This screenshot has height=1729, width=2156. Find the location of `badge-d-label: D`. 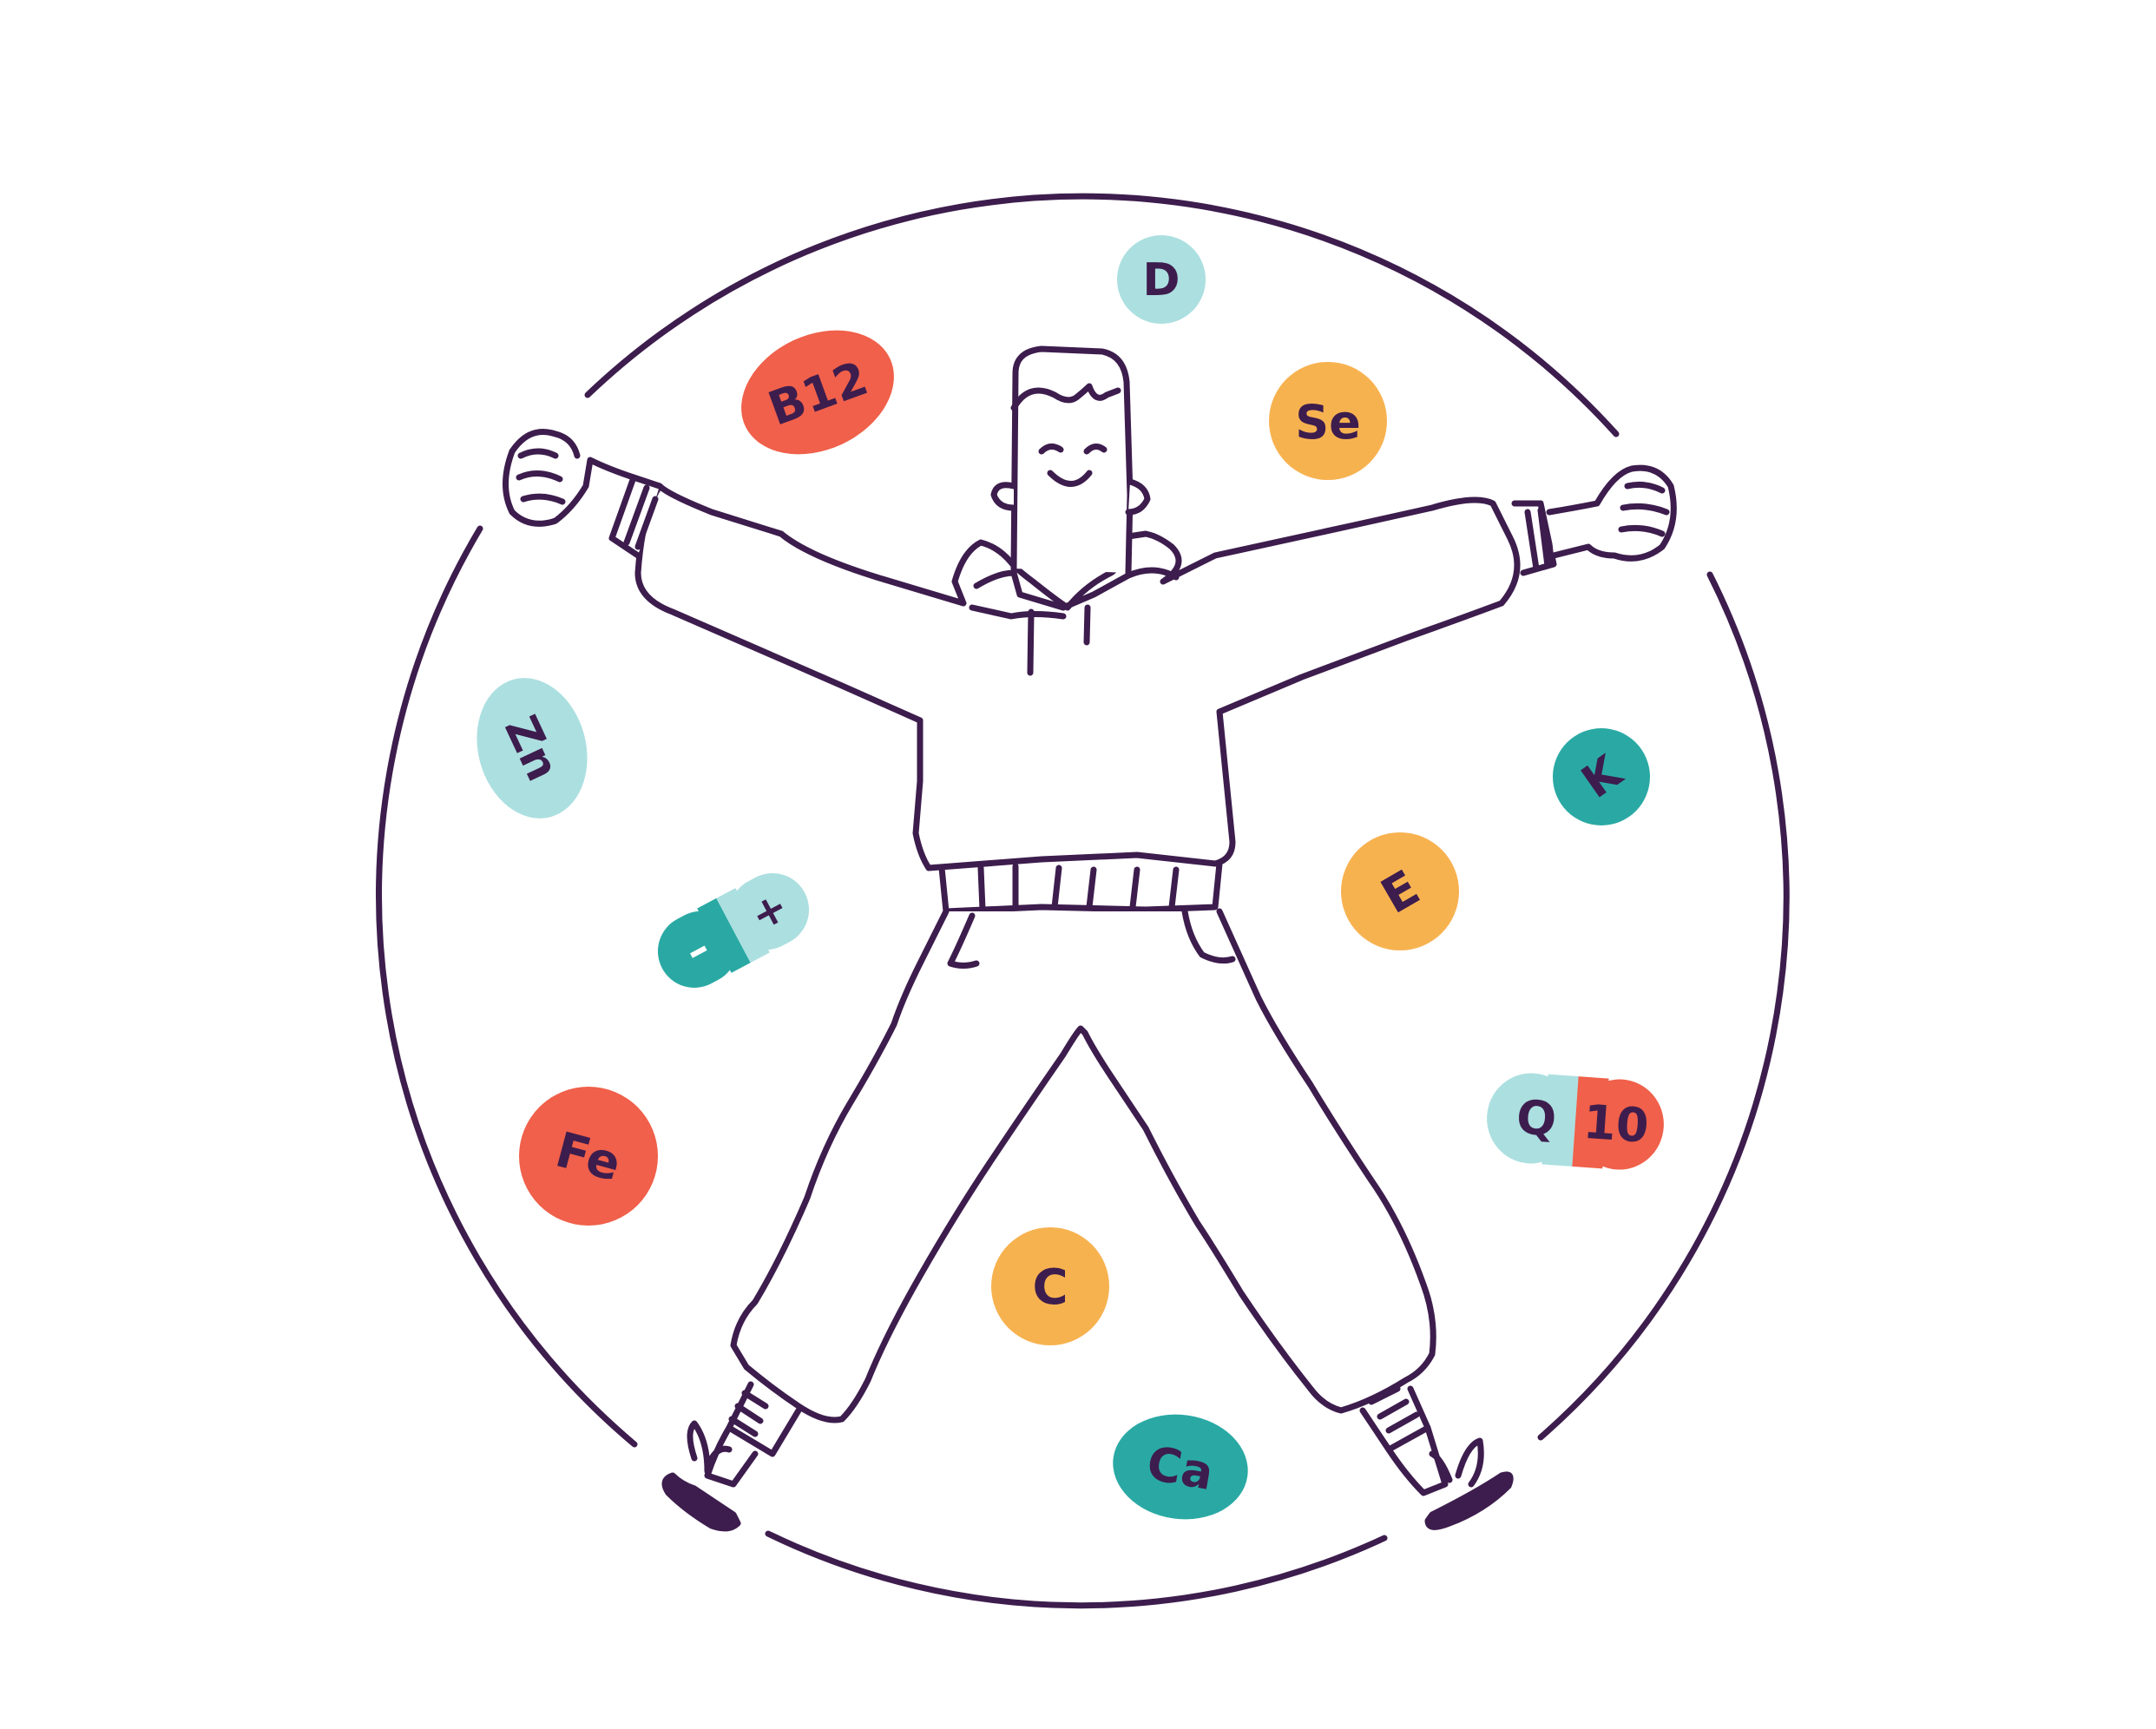

badge-d-label: D is located at coordinates (1161, 280).